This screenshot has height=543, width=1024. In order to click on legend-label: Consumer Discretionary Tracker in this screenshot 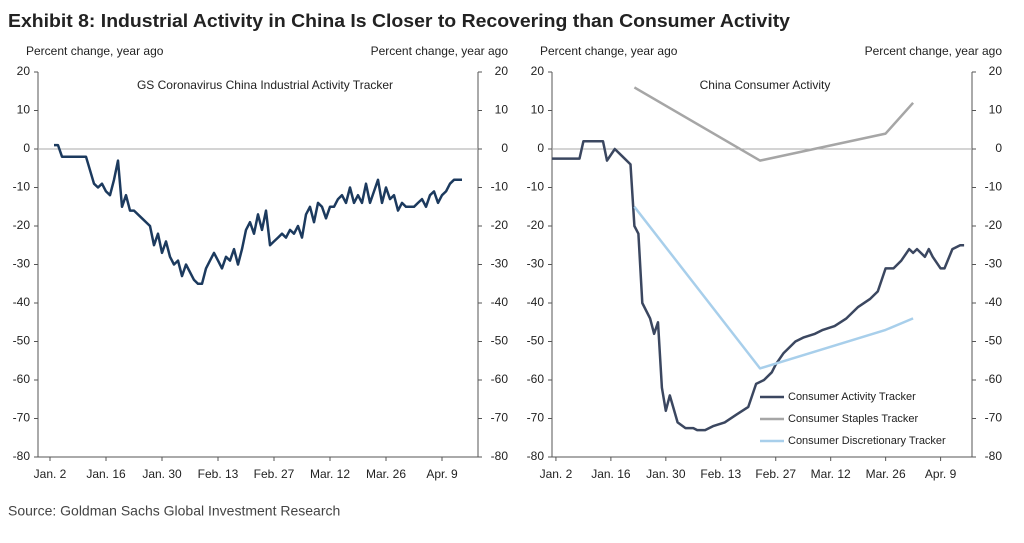, I will do `click(867, 441)`.